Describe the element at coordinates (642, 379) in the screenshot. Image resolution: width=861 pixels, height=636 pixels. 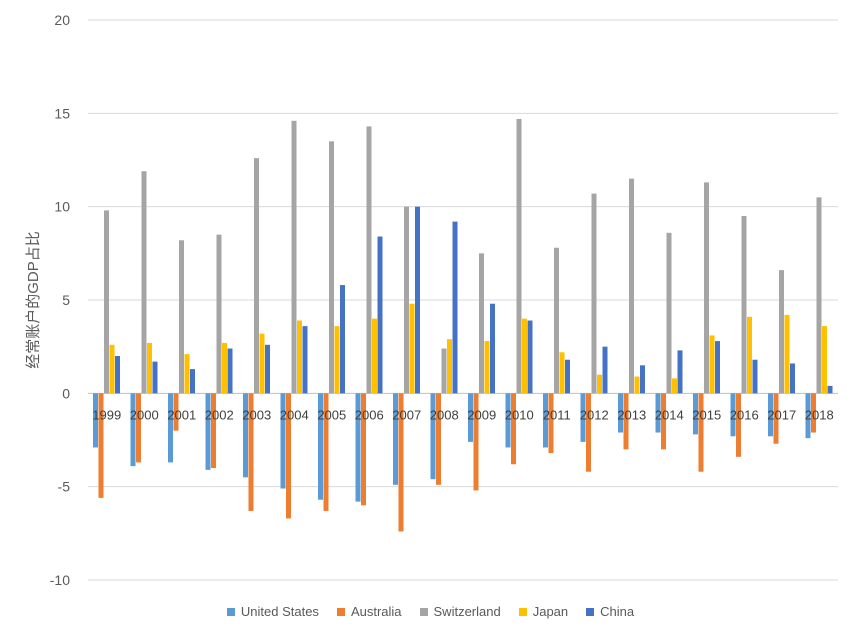
I see `bar-china-2013` at that location.